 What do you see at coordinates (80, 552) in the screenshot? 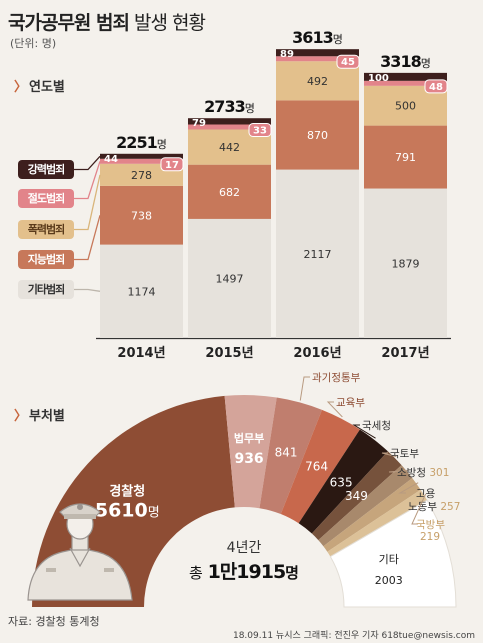
I see `police-officer-icon` at bounding box center [80, 552].